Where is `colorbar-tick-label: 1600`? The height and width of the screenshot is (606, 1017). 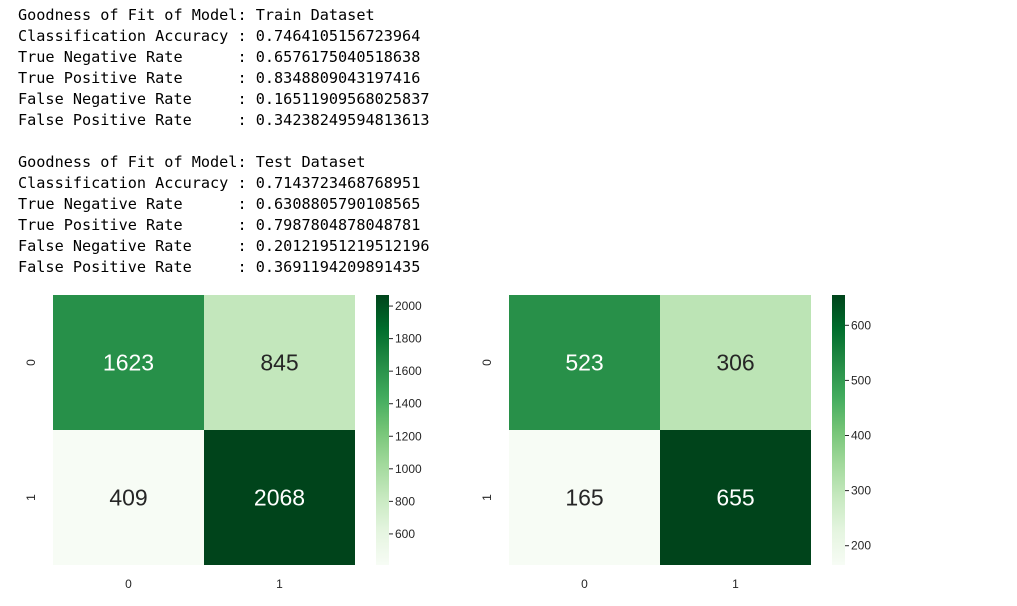 colorbar-tick-label: 1600 is located at coordinates (408, 371).